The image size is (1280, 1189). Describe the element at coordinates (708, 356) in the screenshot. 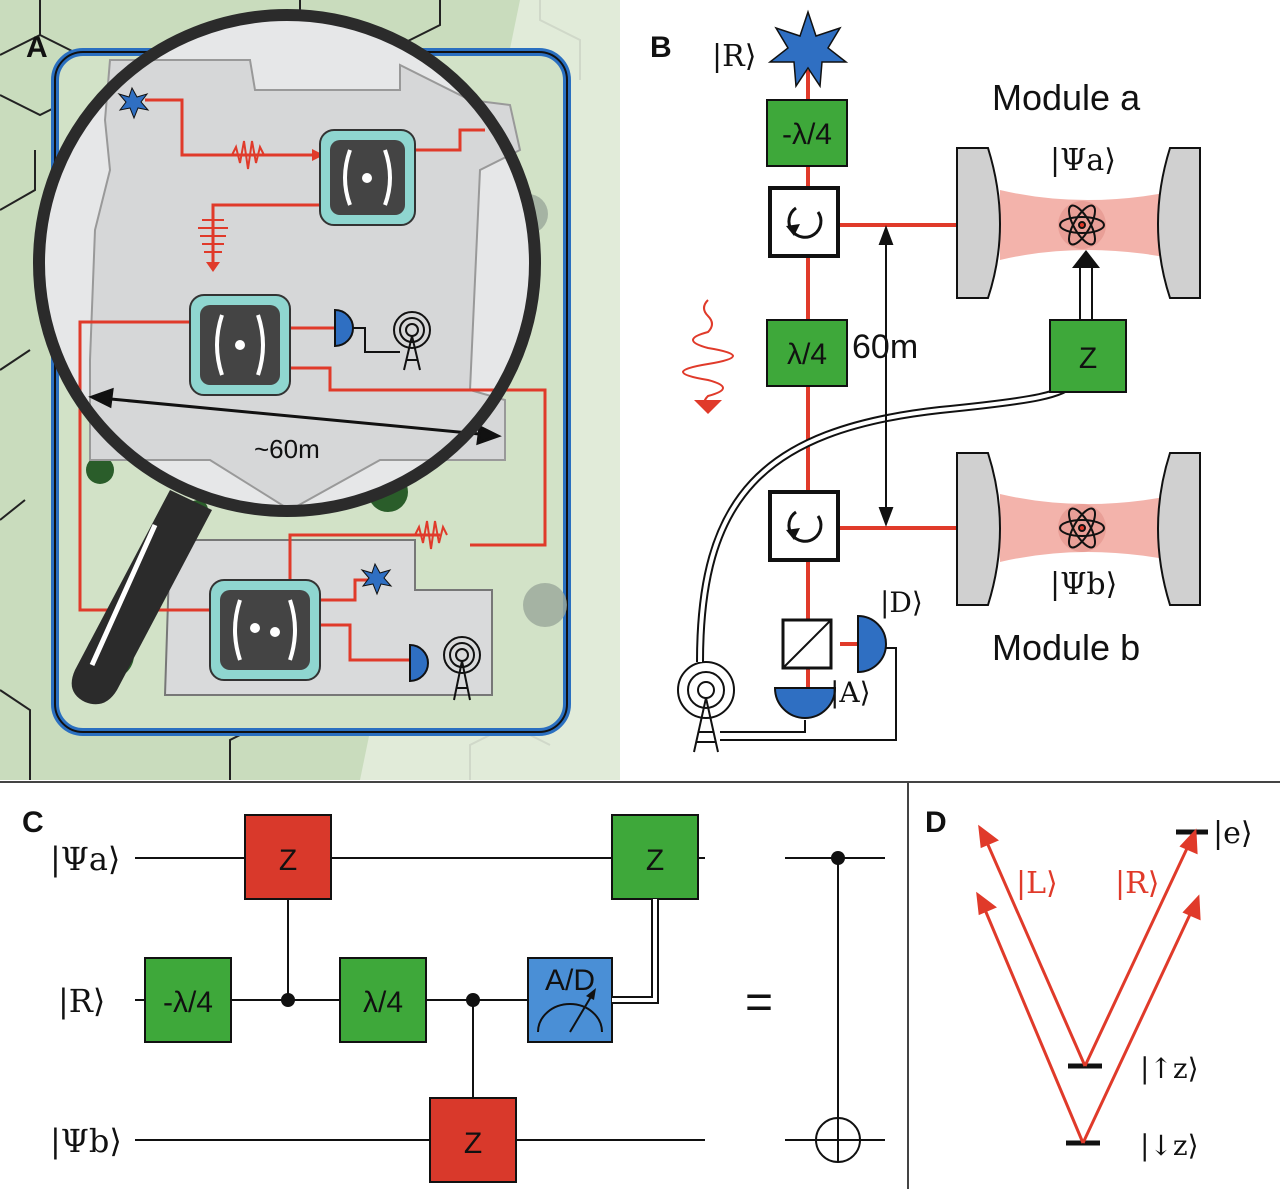

I see `photon-pulse-b` at that location.